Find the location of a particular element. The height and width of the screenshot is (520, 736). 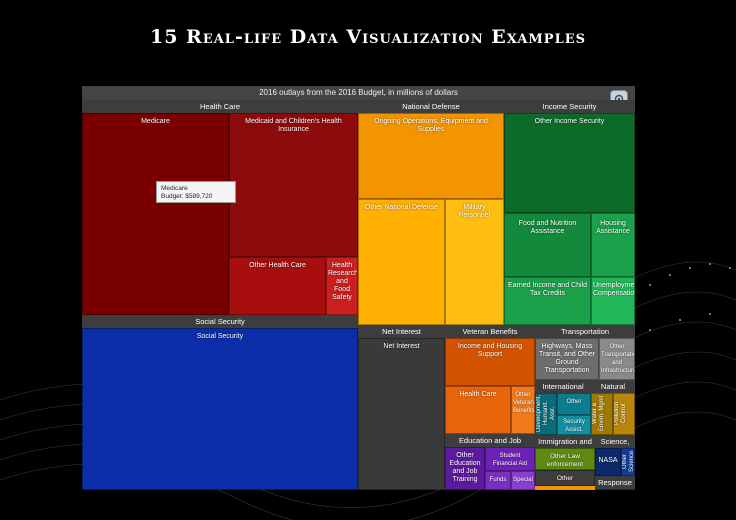

cell-security-assist: Security Assist. is located at coordinates (574, 425).